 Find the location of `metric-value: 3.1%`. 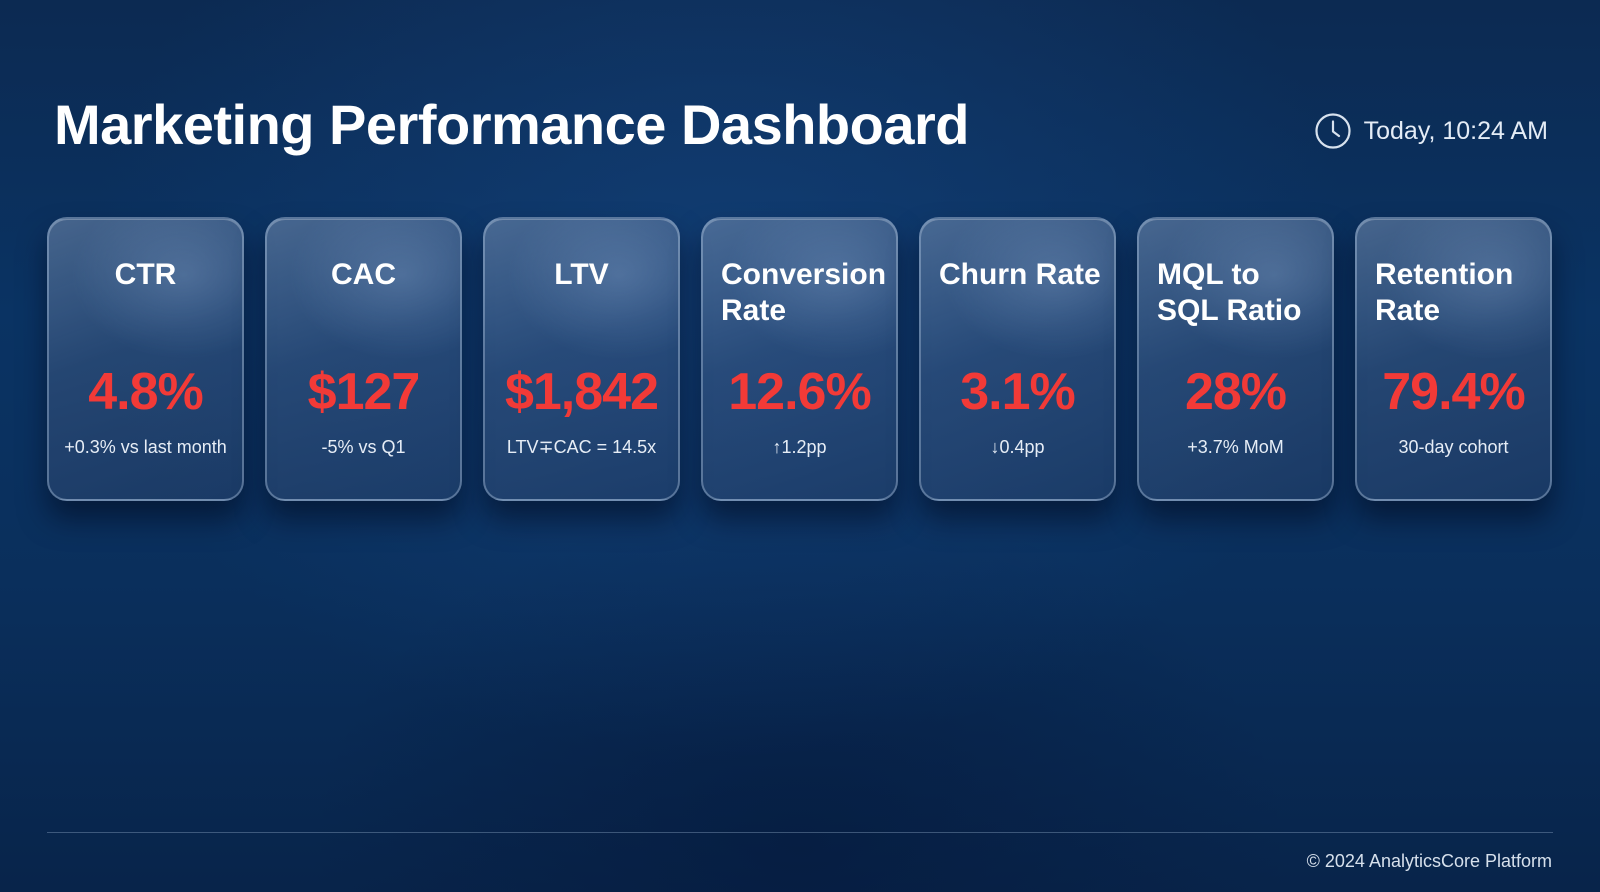

metric-value: 3.1% is located at coordinates (1018, 392).